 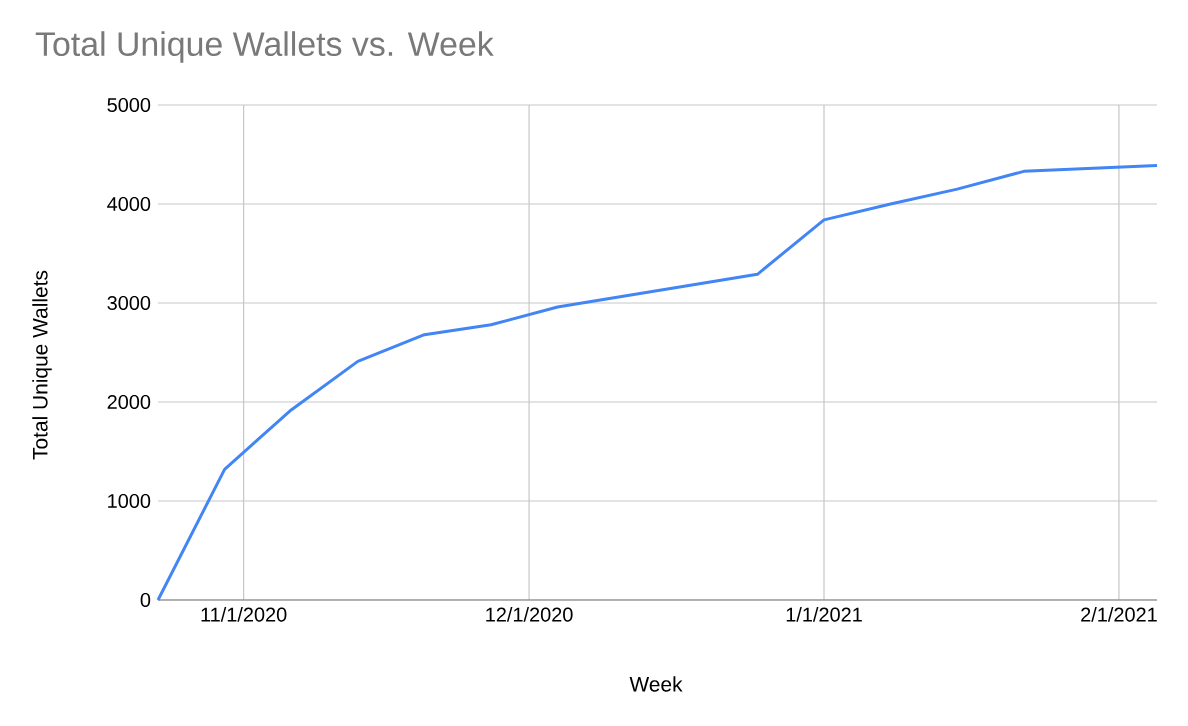 I want to click on y-tick-label: 1000, so click(x=129, y=501).